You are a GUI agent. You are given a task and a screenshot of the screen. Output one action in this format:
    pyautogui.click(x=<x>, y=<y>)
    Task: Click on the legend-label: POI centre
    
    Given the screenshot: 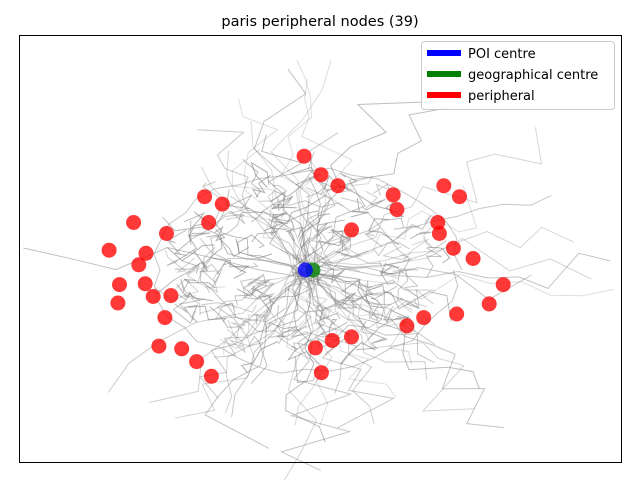 What is the action you would take?
    pyautogui.click(x=502, y=54)
    